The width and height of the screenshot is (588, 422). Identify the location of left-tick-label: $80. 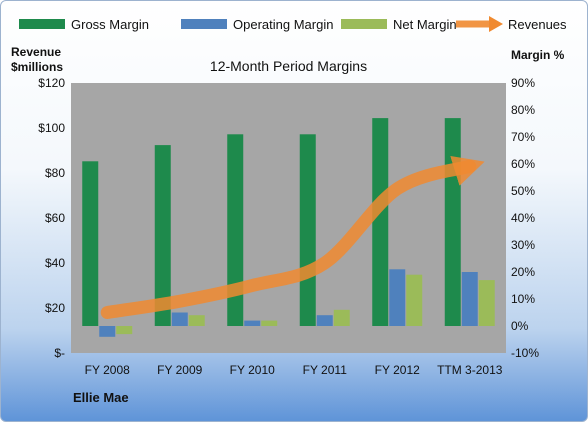
(55, 173).